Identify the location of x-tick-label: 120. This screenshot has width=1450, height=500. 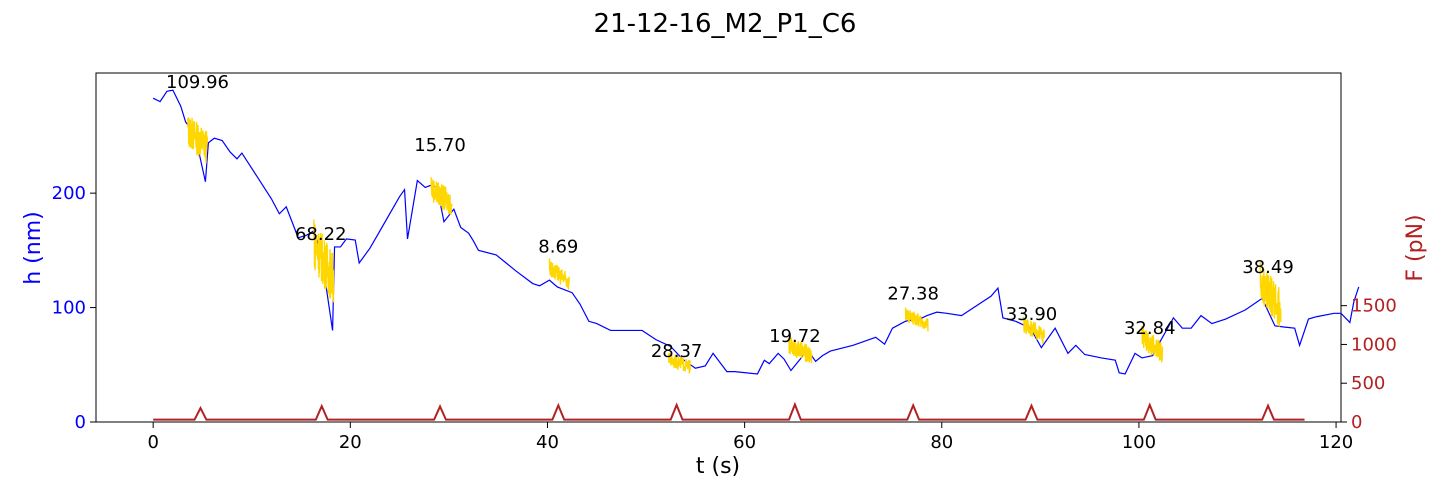
(1336, 442).